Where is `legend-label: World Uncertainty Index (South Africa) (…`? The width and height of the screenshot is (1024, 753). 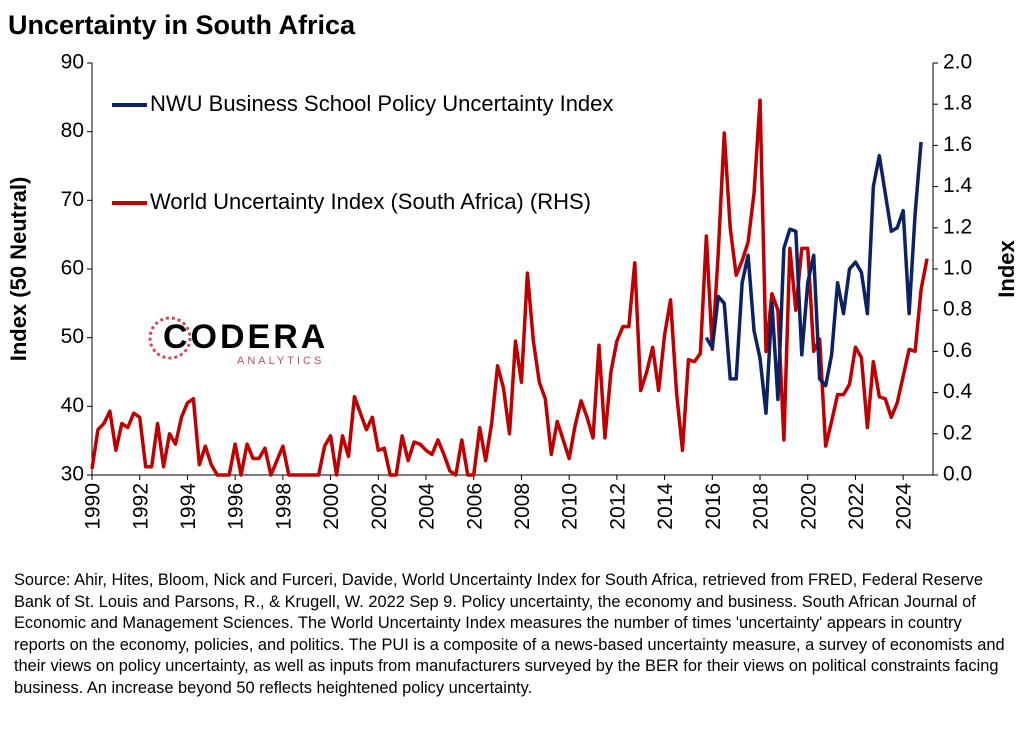 legend-label: World Uncertainty Index (South Africa) (… is located at coordinates (370, 201).